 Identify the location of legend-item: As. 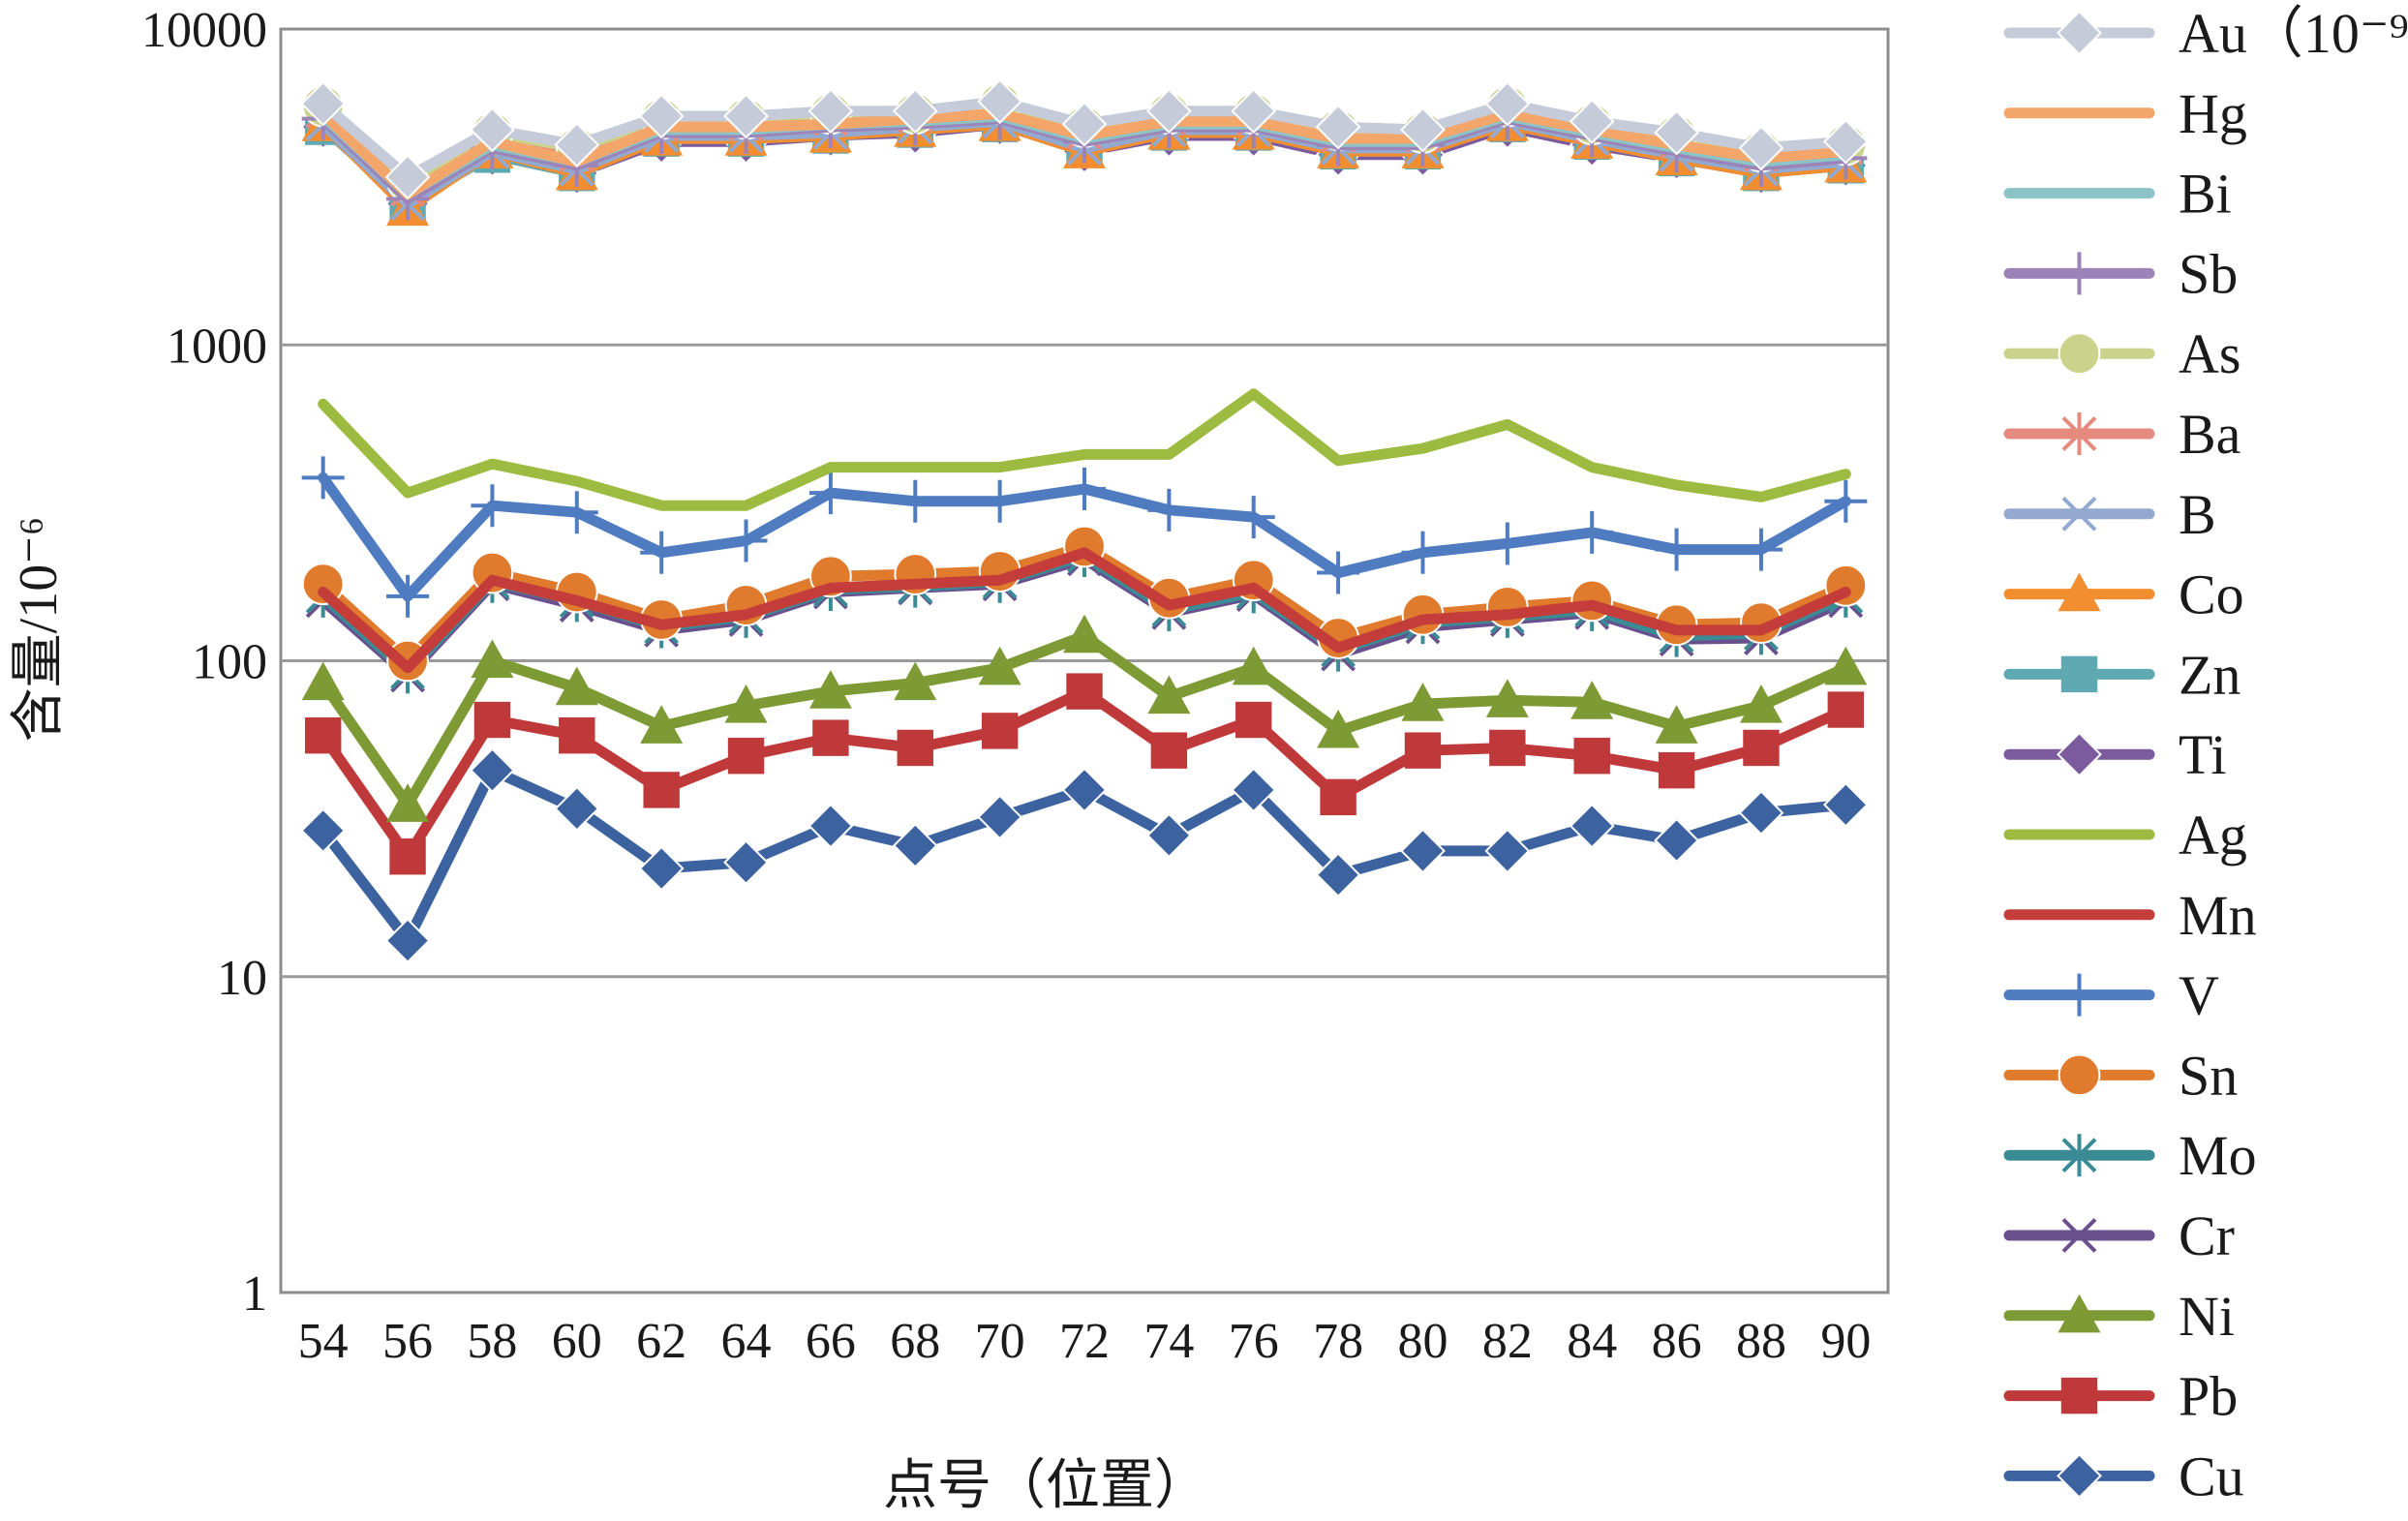
(2122, 354).